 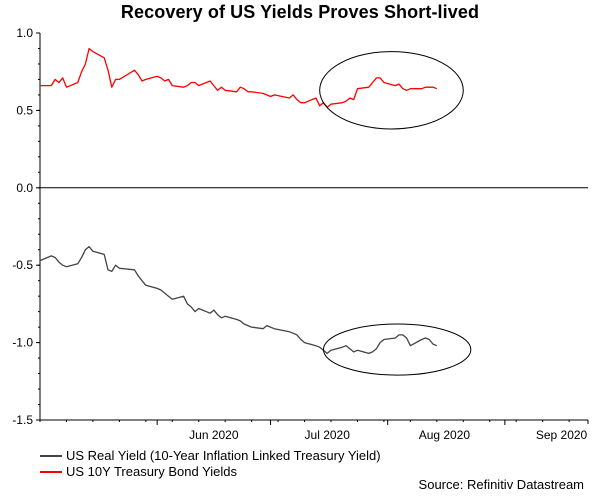 I want to click on y-tick-label: -1.0, so click(x=22, y=343).